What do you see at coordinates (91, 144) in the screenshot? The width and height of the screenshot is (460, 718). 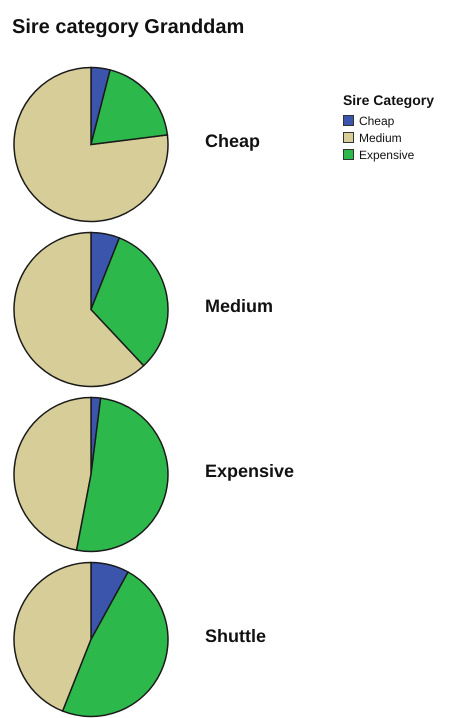 I see `pie-slice` at bounding box center [91, 144].